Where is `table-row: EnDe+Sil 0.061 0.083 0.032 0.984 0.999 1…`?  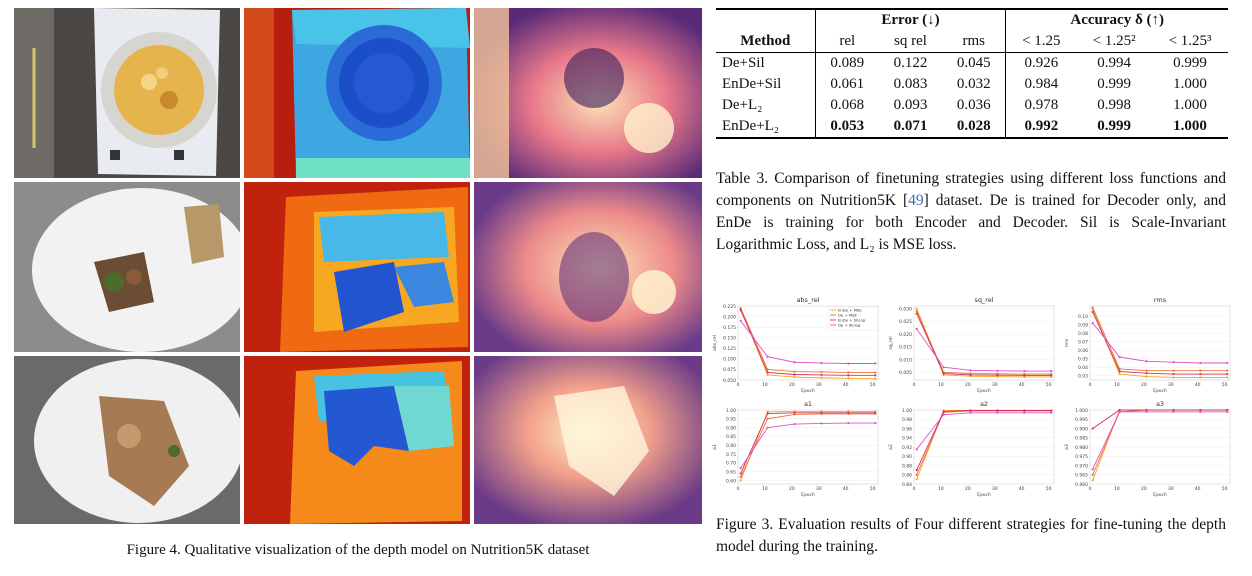 table-row: EnDe+Sil 0.061 0.083 0.032 0.984 0.999 1… is located at coordinates (972, 84).